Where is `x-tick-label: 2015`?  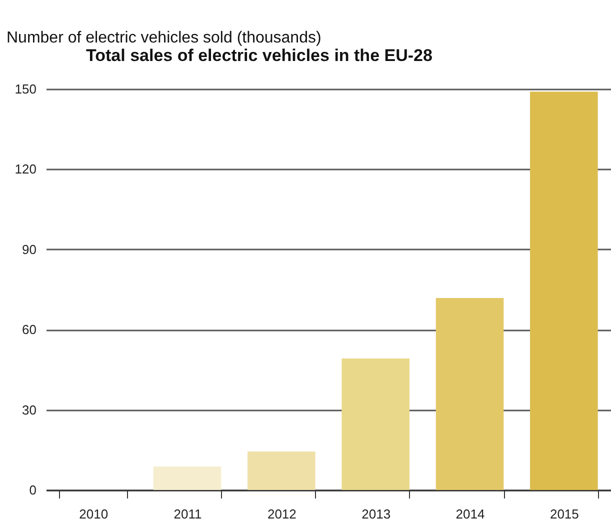 x-tick-label: 2015 is located at coordinates (564, 514).